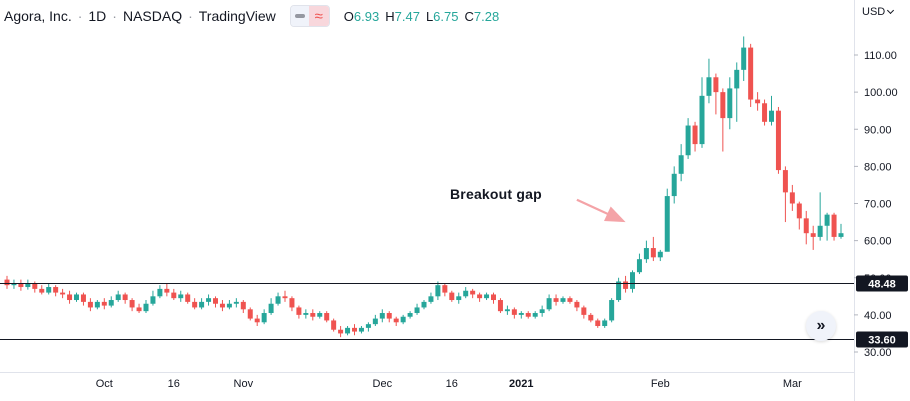 This screenshot has width=910, height=401. I want to click on scroll-to-realtime-button: », so click(821, 326).